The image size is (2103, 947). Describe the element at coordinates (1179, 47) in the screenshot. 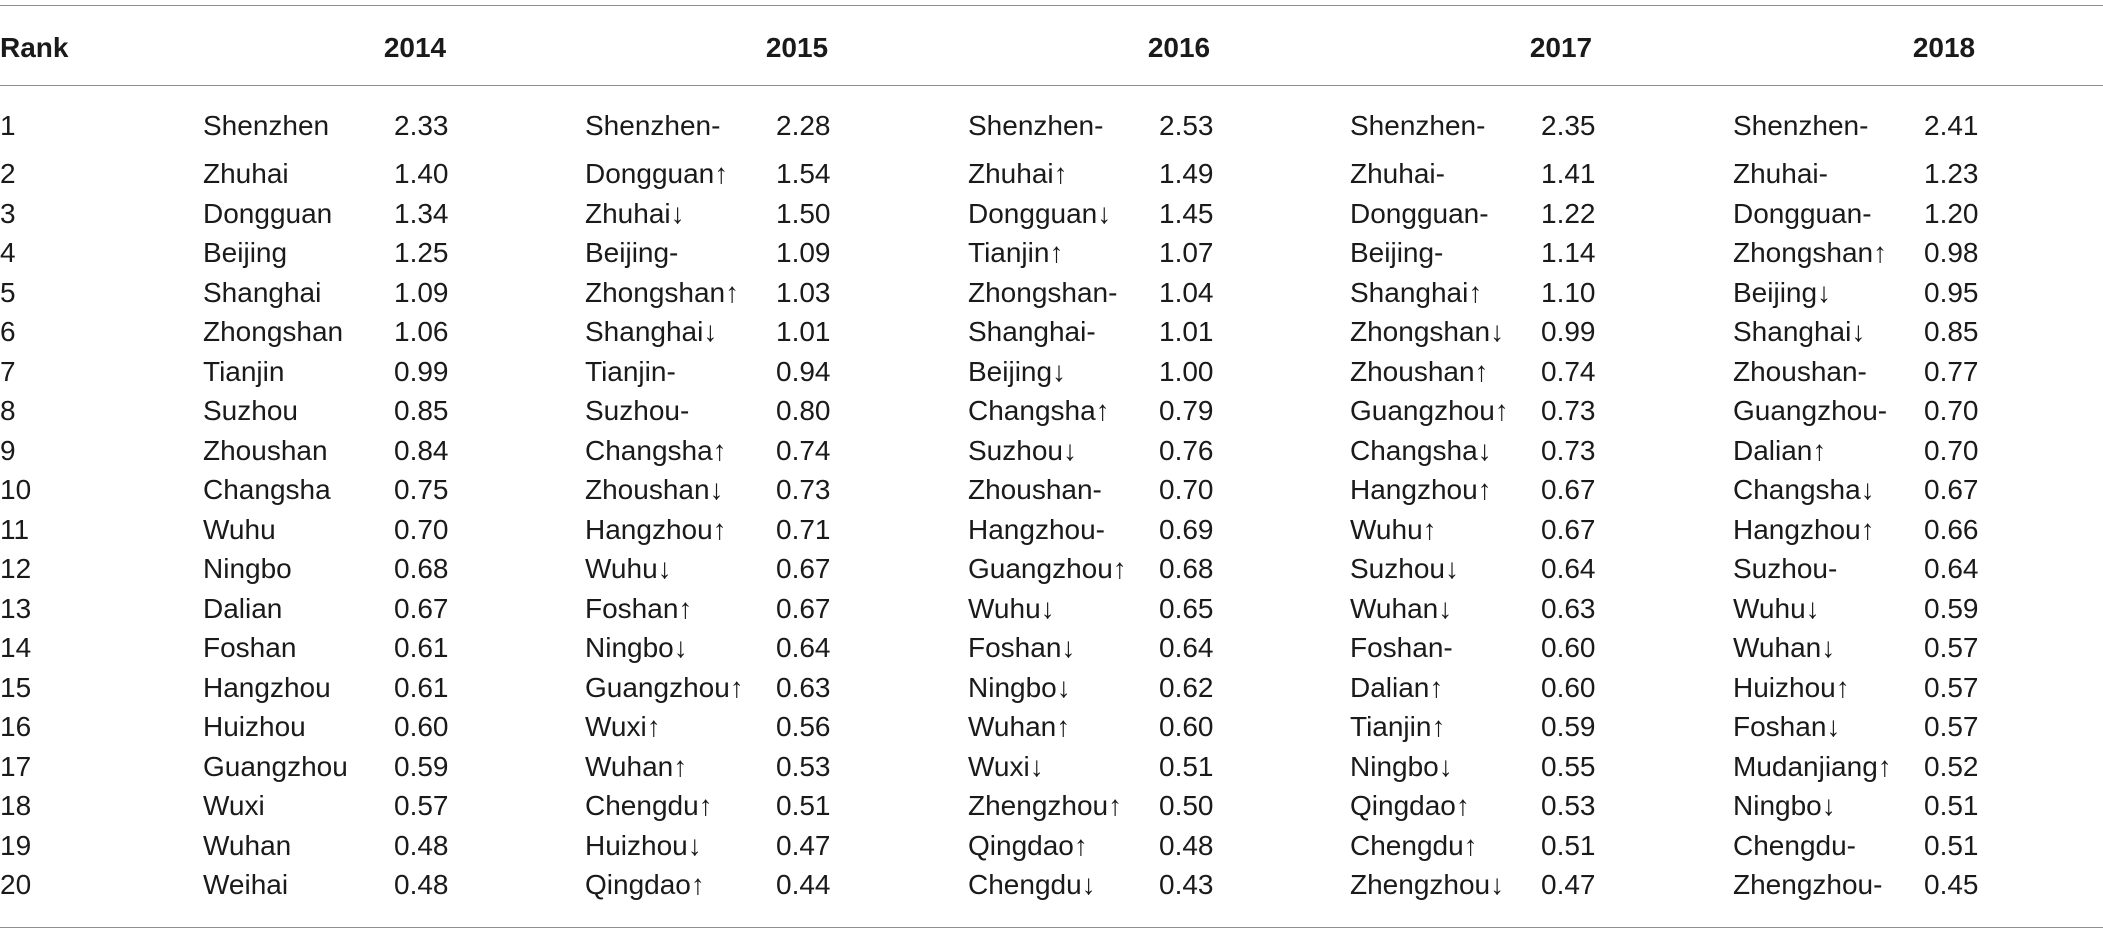

I see `year-header-2016: 2016` at that location.